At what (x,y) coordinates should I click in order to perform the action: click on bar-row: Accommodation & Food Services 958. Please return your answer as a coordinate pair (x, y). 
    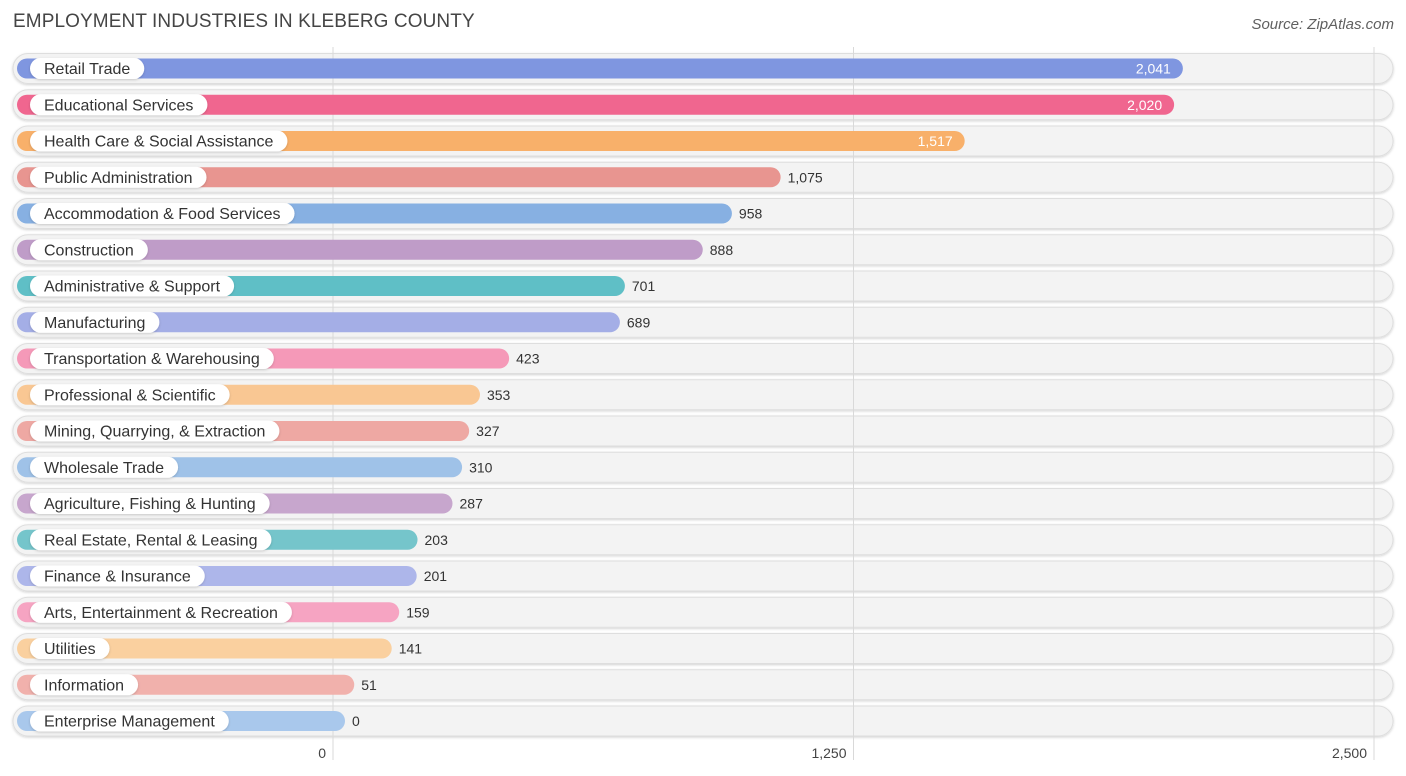
    Looking at the image, I should click on (389, 213).